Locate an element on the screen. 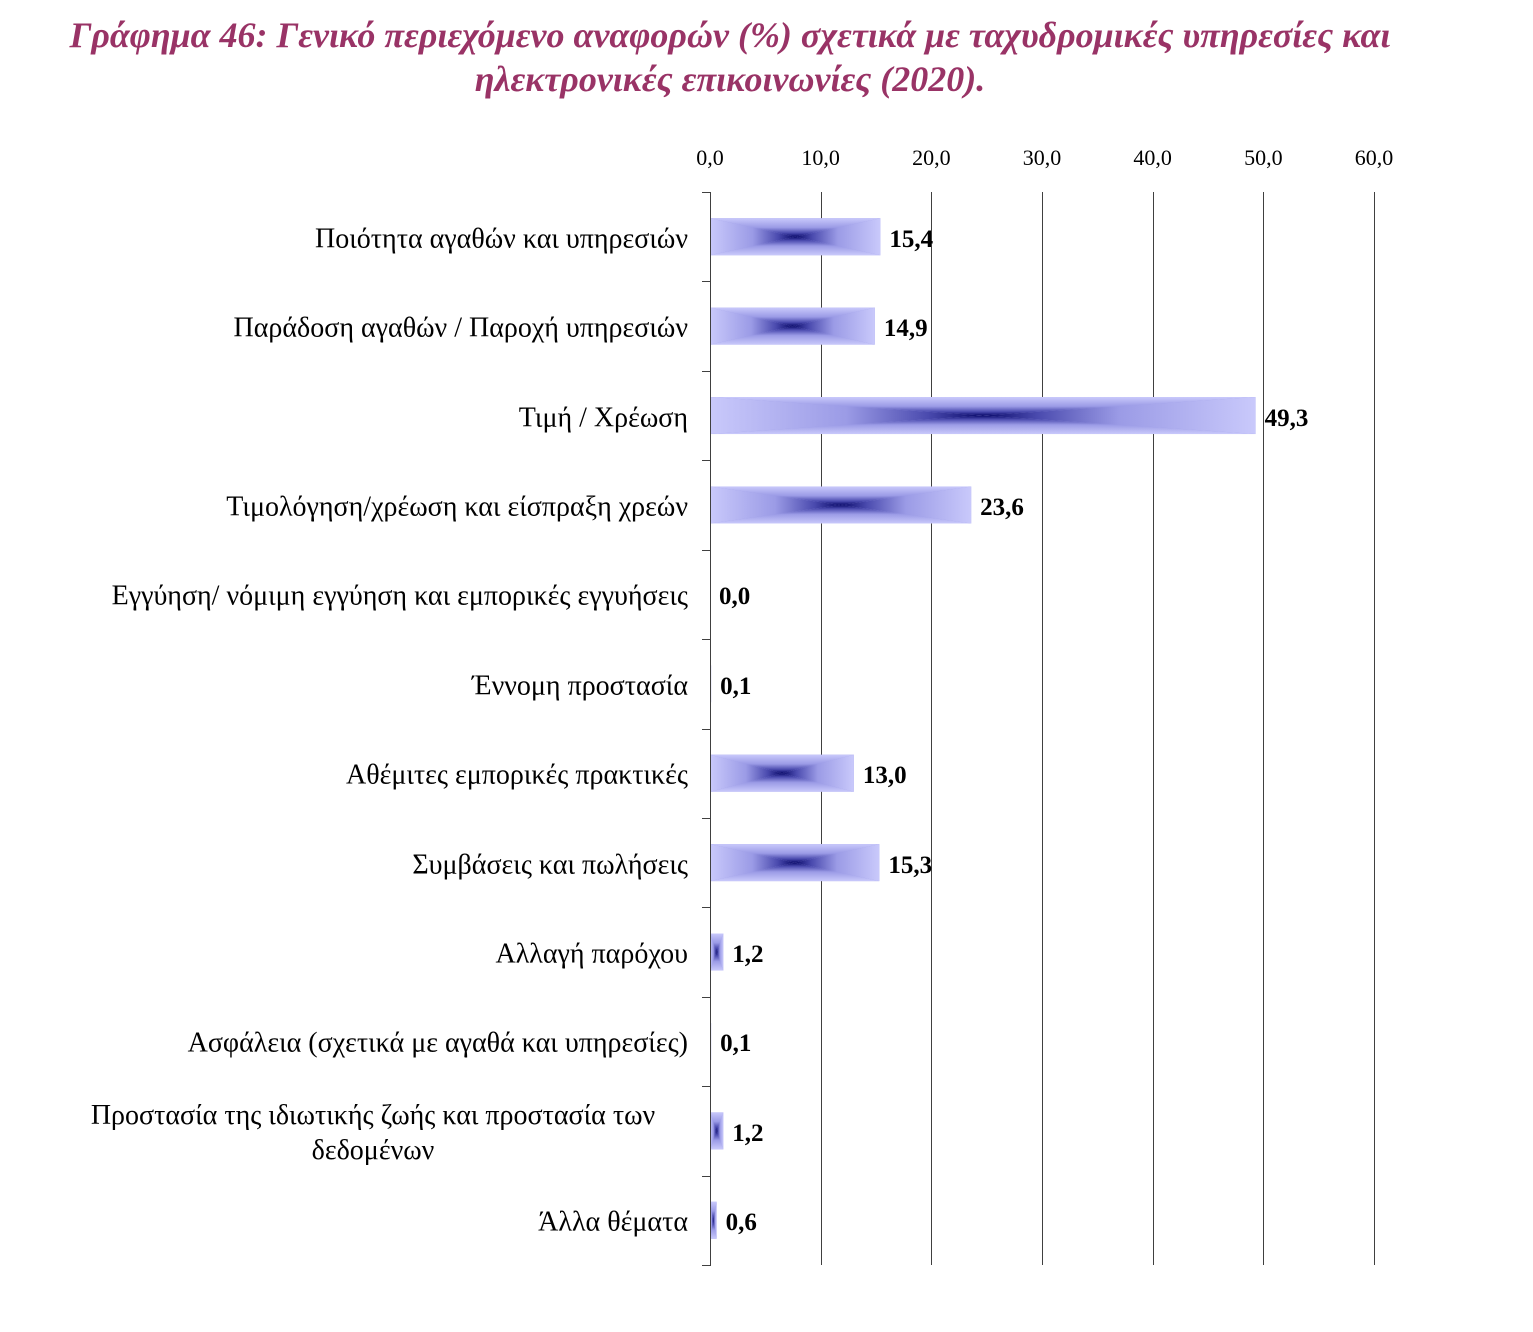 The image size is (1533, 1332). category-label-row: Αθέμιτες εμπορικές πρακτικές is located at coordinates (344, 775).